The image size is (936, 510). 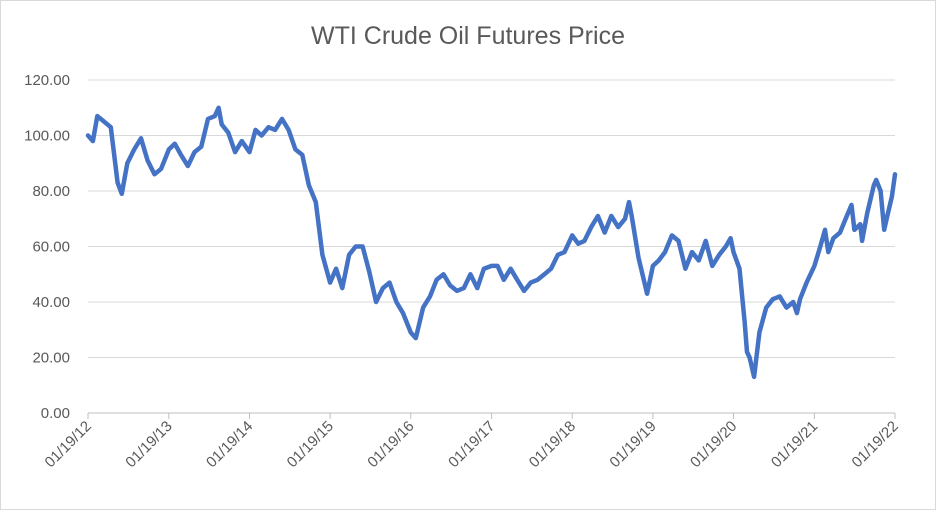 What do you see at coordinates (51, 302) in the screenshot?
I see `y-tick-label: 40.00` at bounding box center [51, 302].